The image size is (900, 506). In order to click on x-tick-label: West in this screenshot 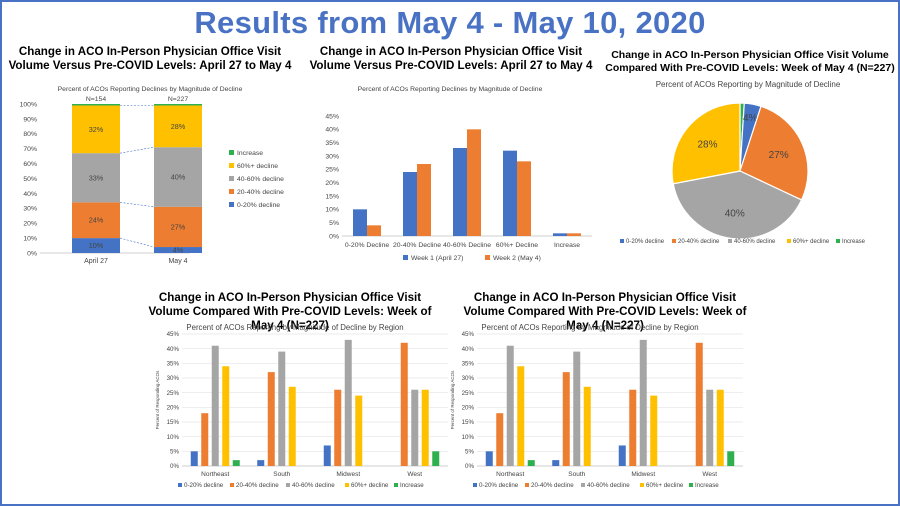, I will do `click(709, 474)`.